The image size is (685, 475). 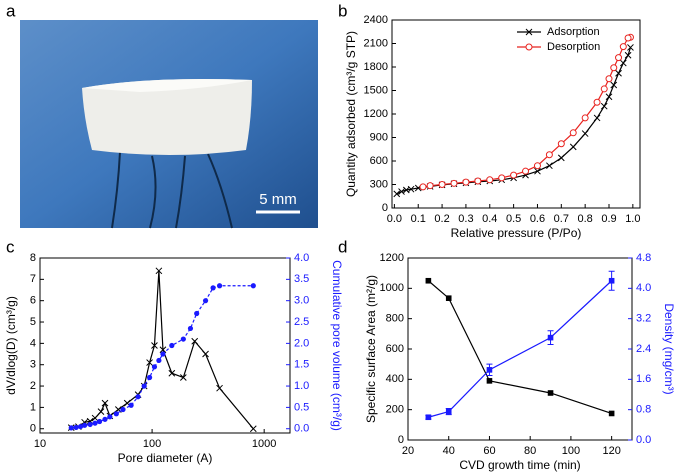 What do you see at coordinates (301, 258) in the screenshot?
I see `y2-tick-label: 4.0` at bounding box center [301, 258].